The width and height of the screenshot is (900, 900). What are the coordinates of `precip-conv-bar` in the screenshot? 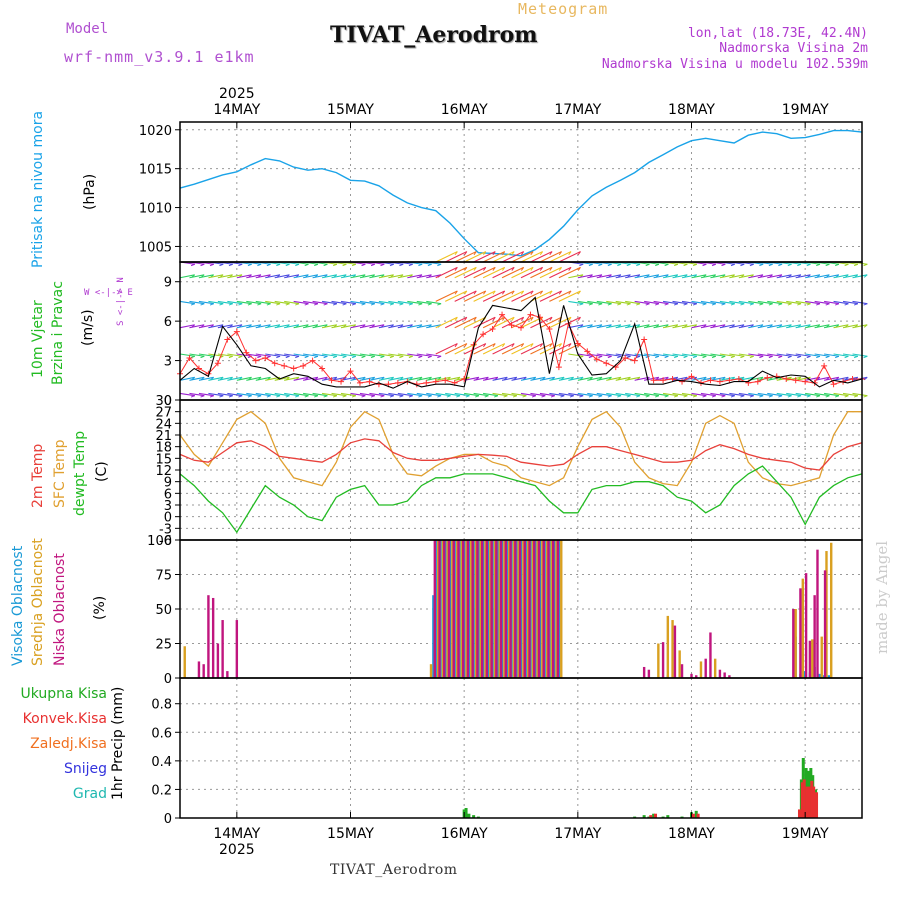 It's located at (814, 802).